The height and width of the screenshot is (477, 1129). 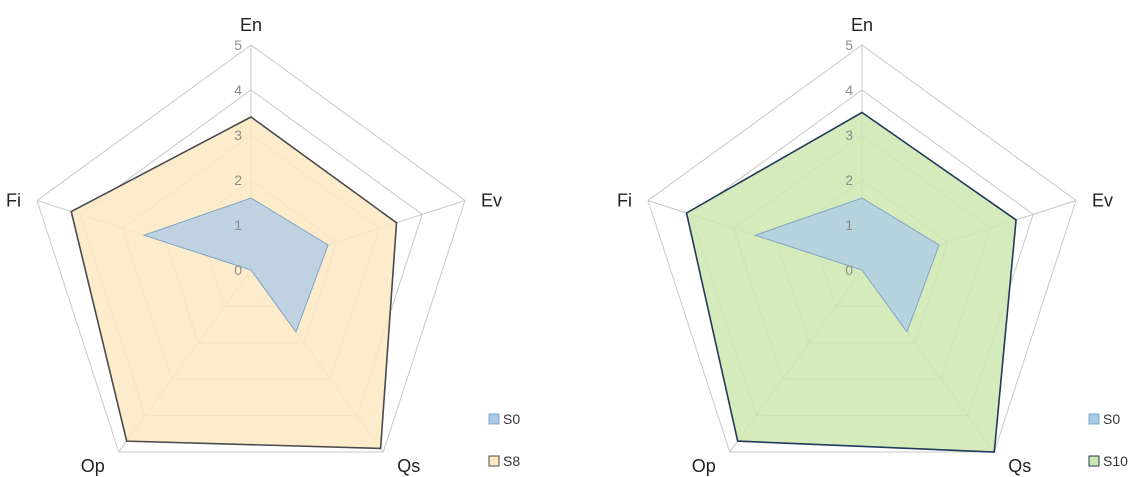 What do you see at coordinates (511, 461) in the screenshot?
I see `legend-label-s8: S8` at bounding box center [511, 461].